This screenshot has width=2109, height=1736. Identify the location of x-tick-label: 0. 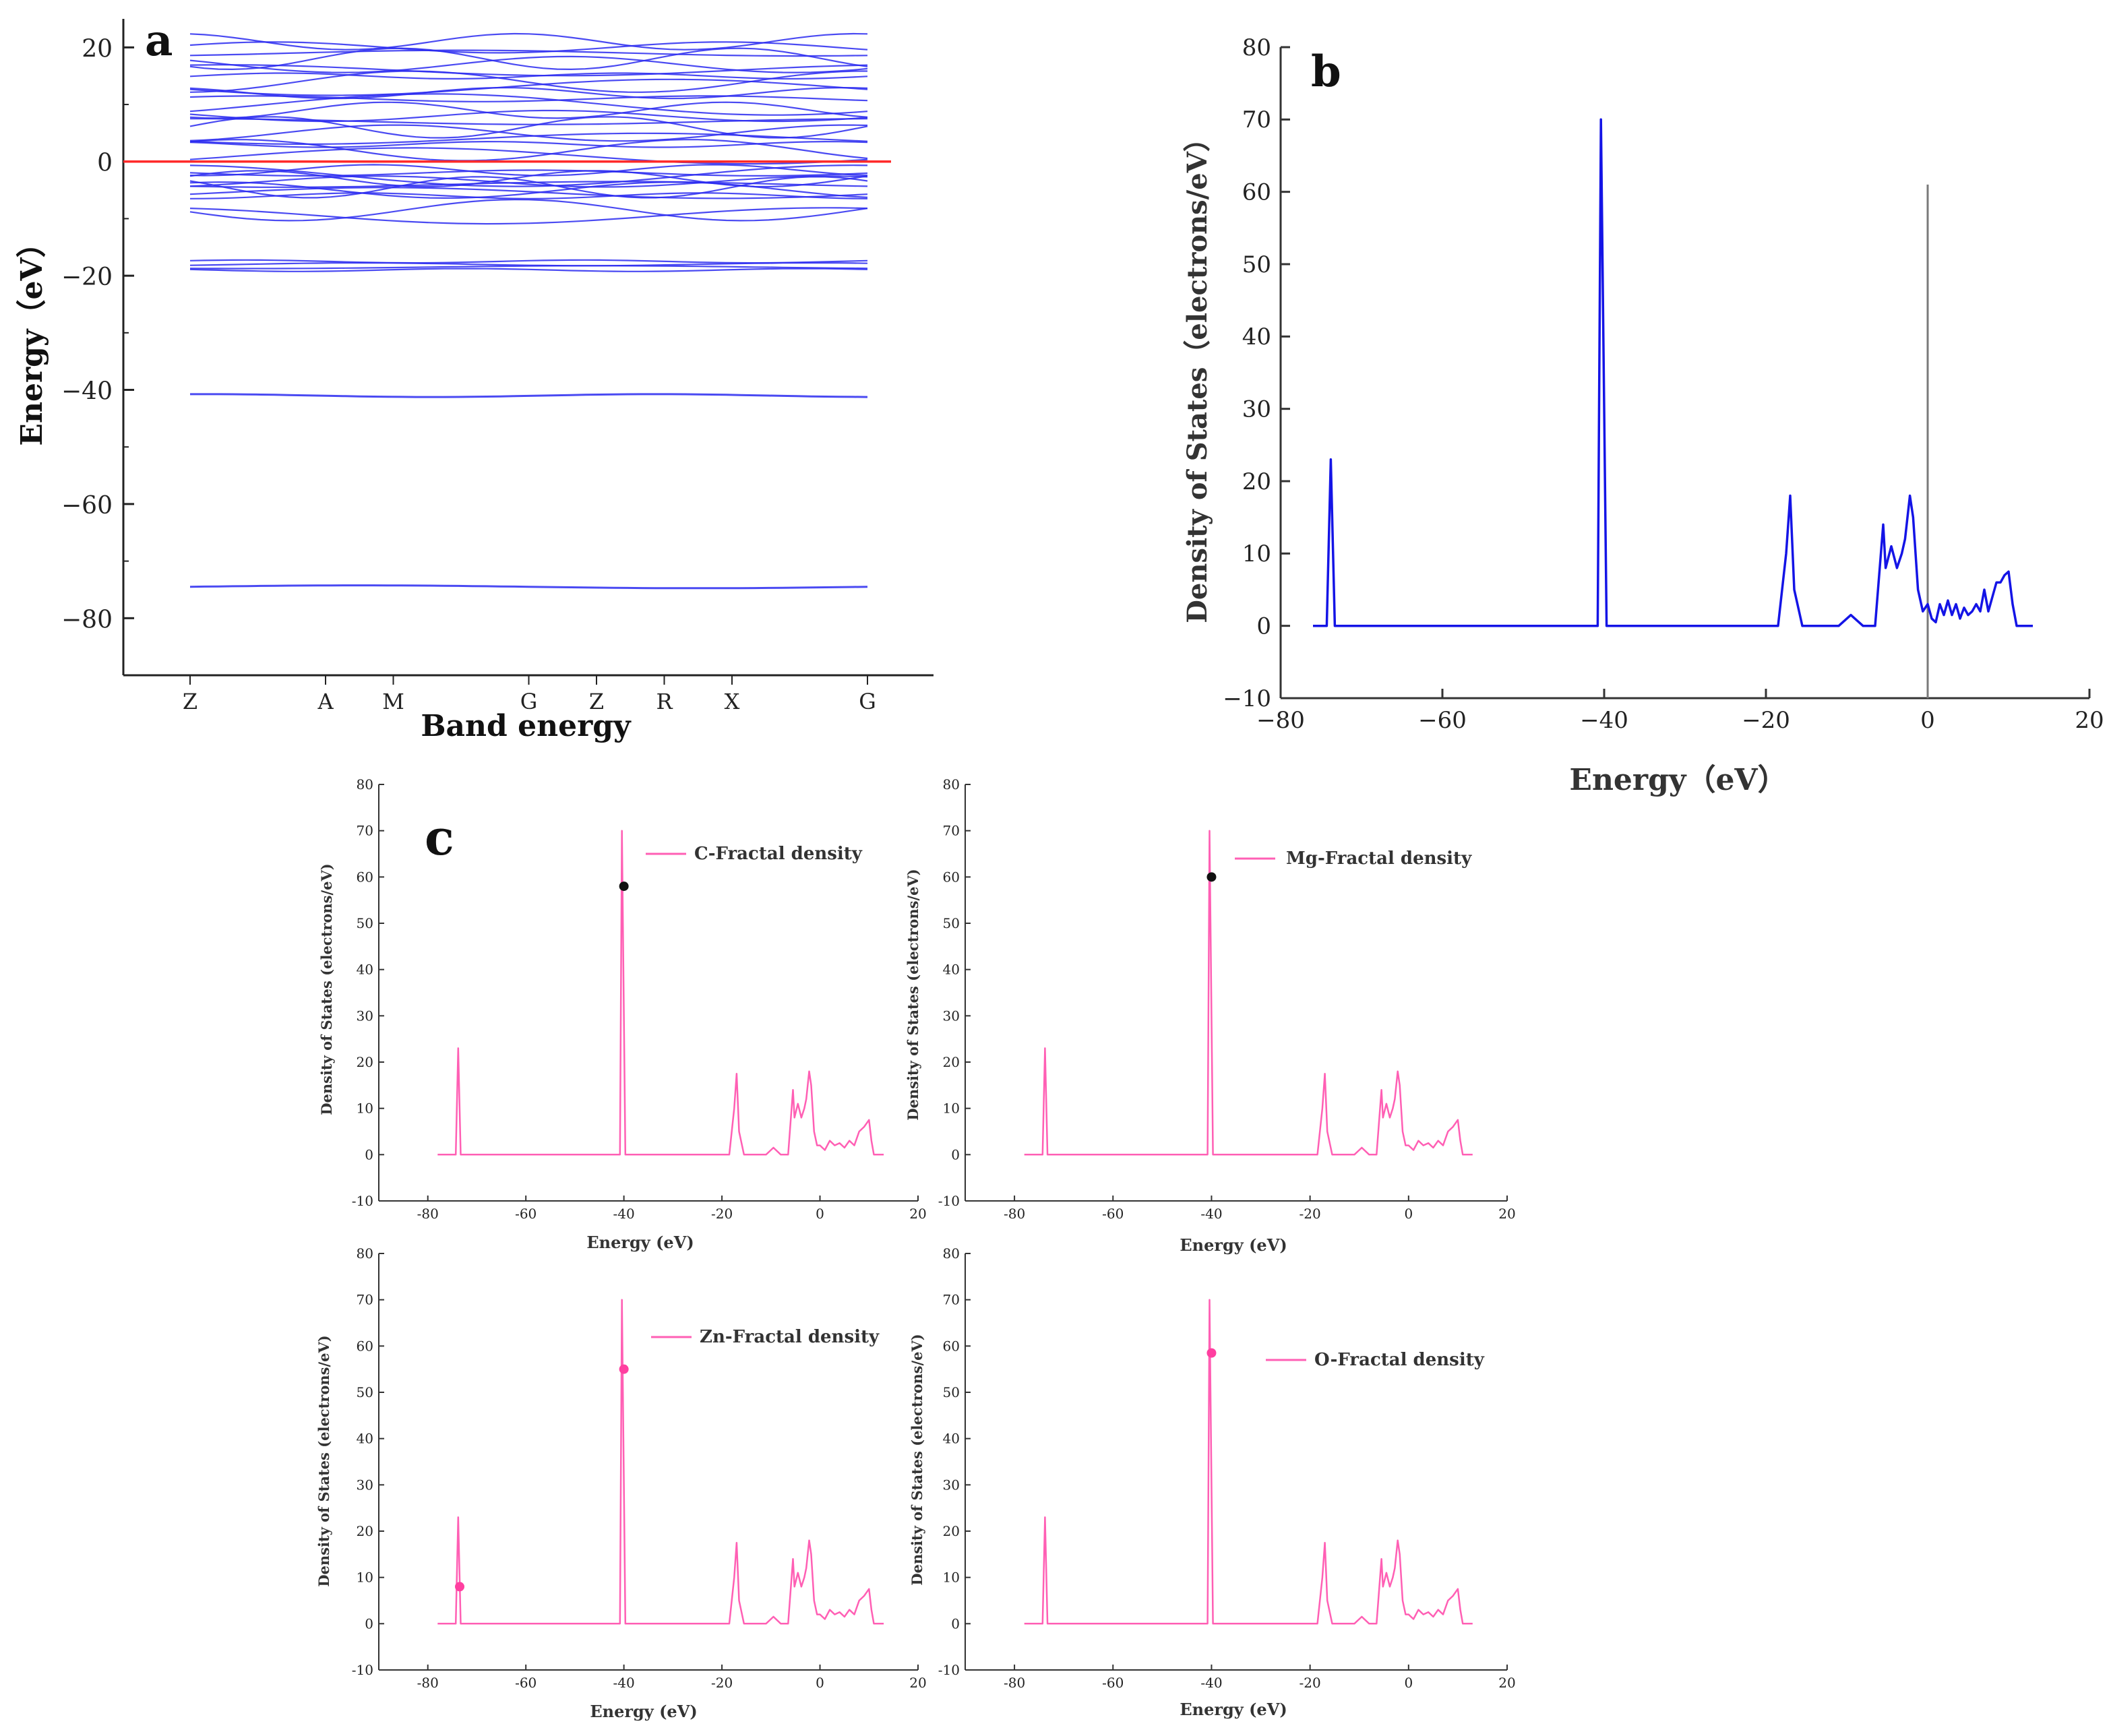
(1408, 1214).